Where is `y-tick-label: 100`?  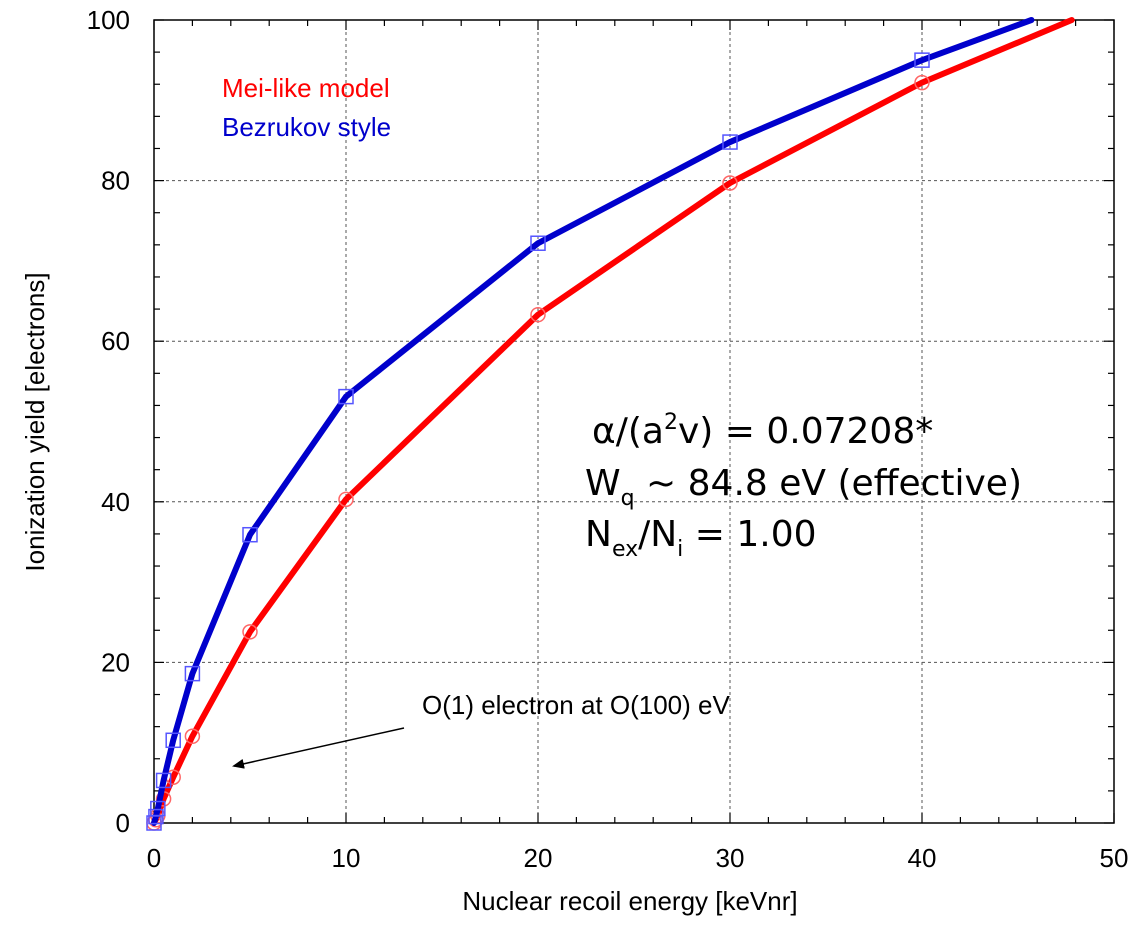
y-tick-label: 100 is located at coordinates (108, 20).